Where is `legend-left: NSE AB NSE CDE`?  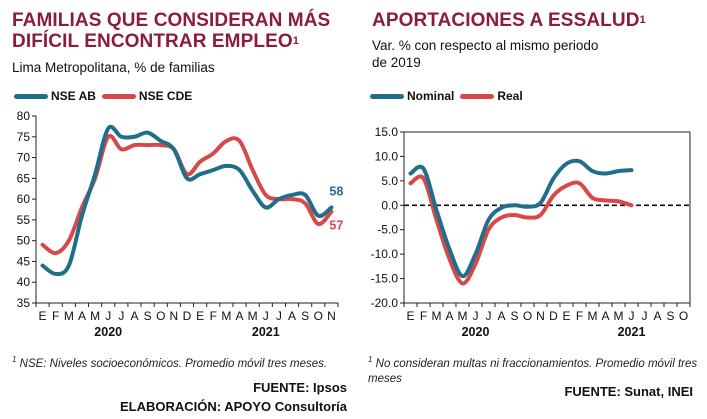 legend-left: NSE AB NSE CDE is located at coordinates (106, 96).